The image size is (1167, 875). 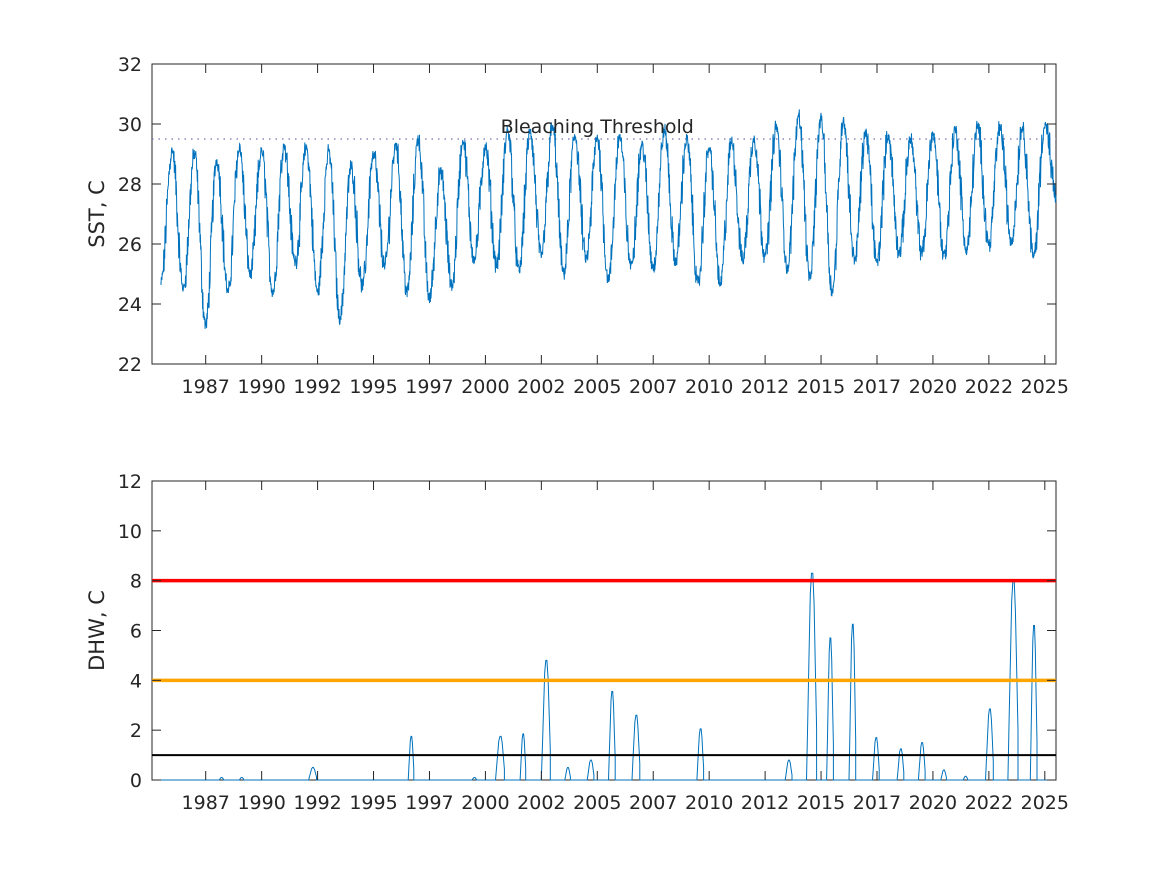 What do you see at coordinates (130, 482) in the screenshot?
I see `y-tick-label: 12` at bounding box center [130, 482].